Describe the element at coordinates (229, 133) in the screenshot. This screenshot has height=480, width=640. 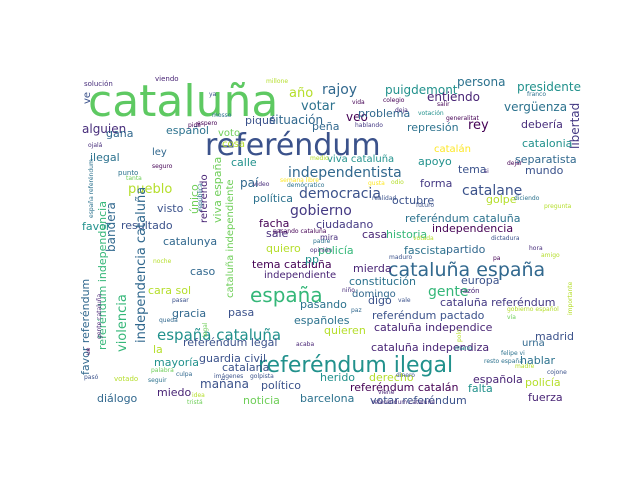
I see `cloud-word: voto` at that location.